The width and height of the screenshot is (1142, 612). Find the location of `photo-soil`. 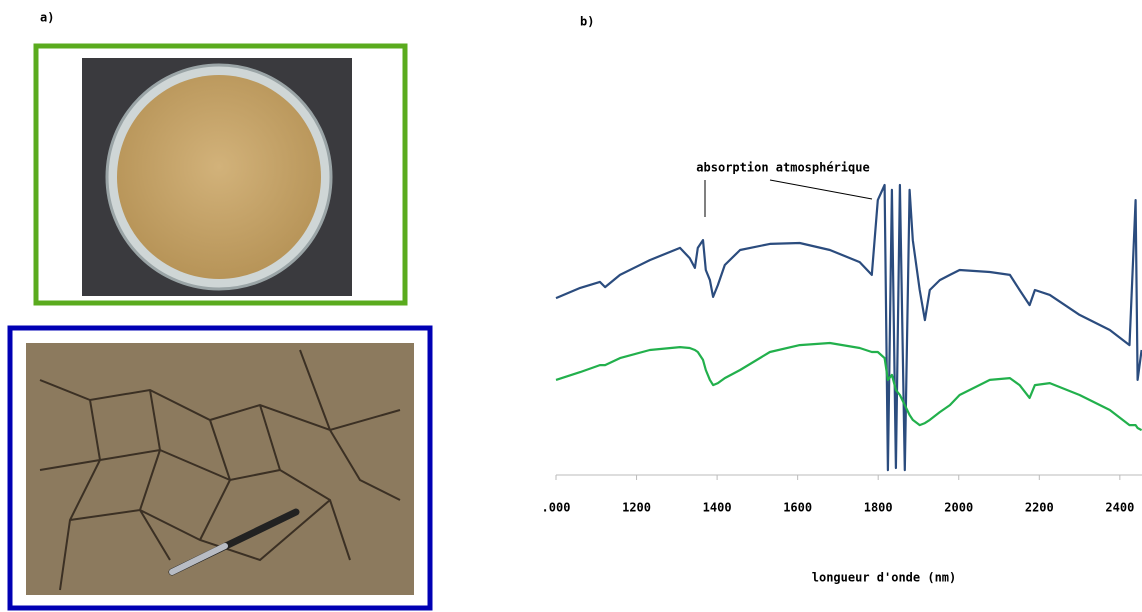

photo-soil is located at coordinates (220, 469).